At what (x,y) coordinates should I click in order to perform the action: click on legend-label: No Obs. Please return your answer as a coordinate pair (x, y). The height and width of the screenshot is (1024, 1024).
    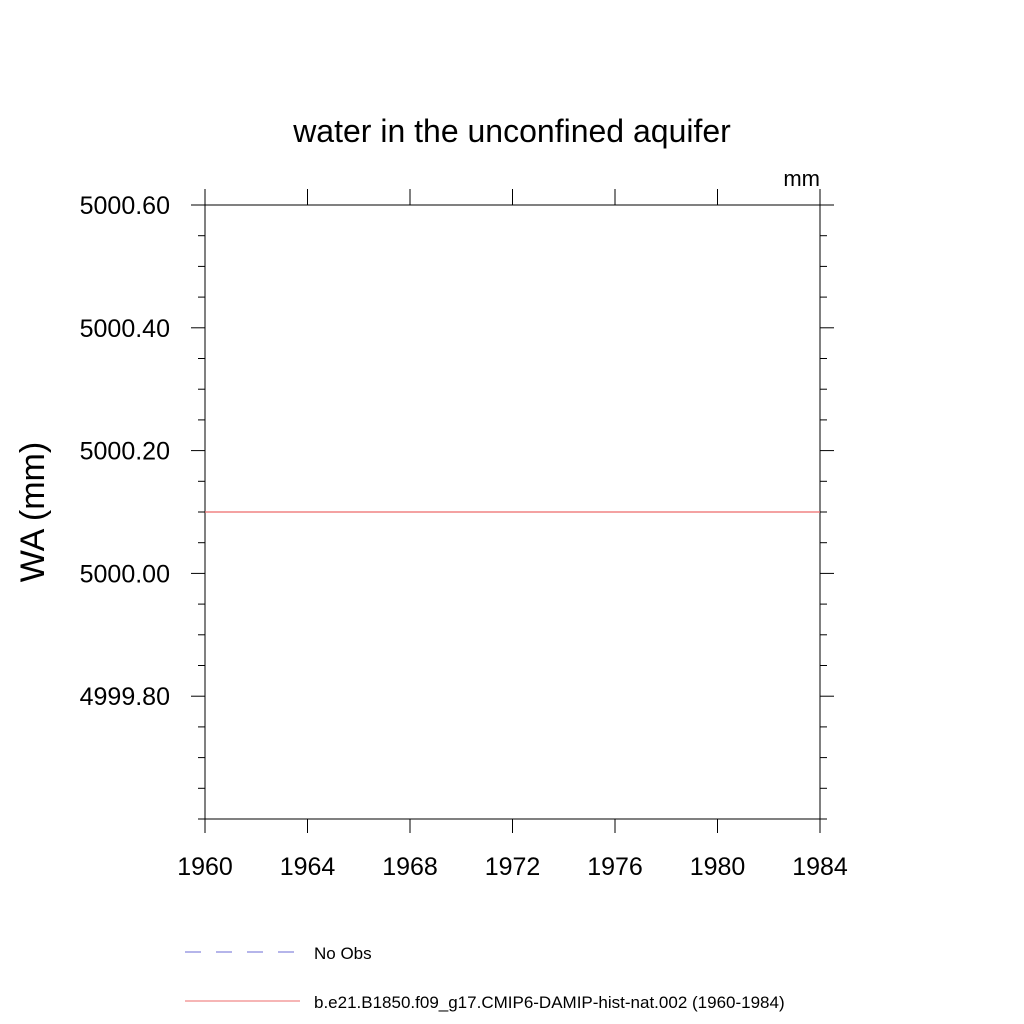
    Looking at the image, I should click on (343, 953).